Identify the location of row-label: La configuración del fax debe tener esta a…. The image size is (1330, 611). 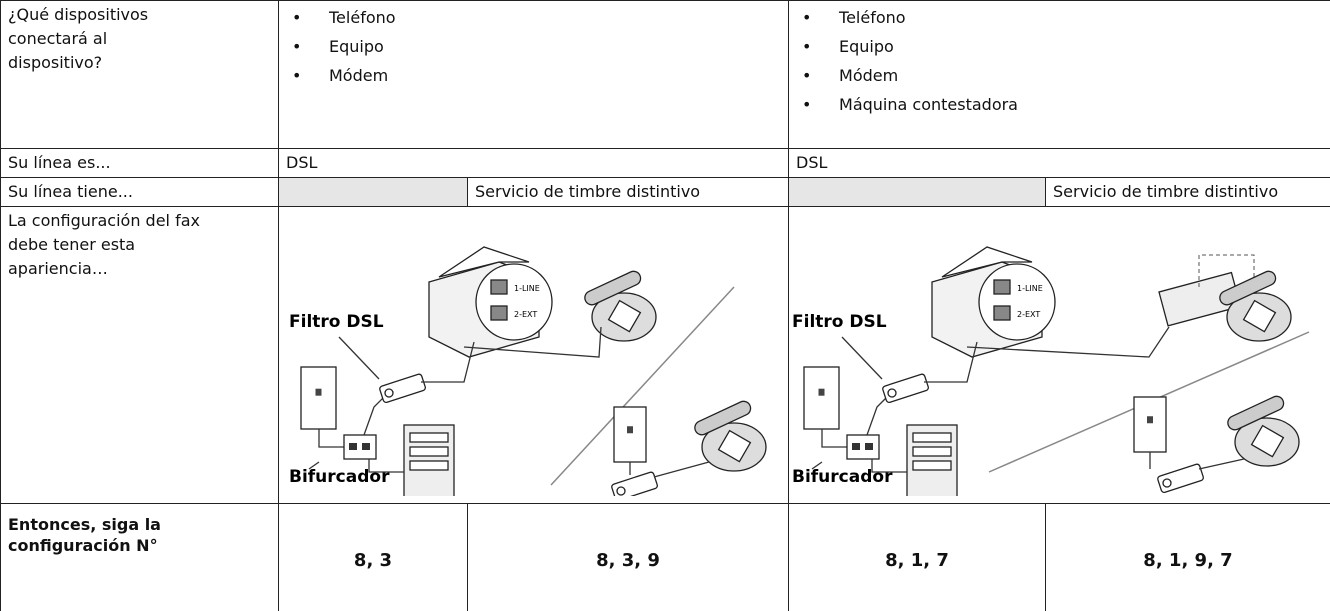
(139, 355).